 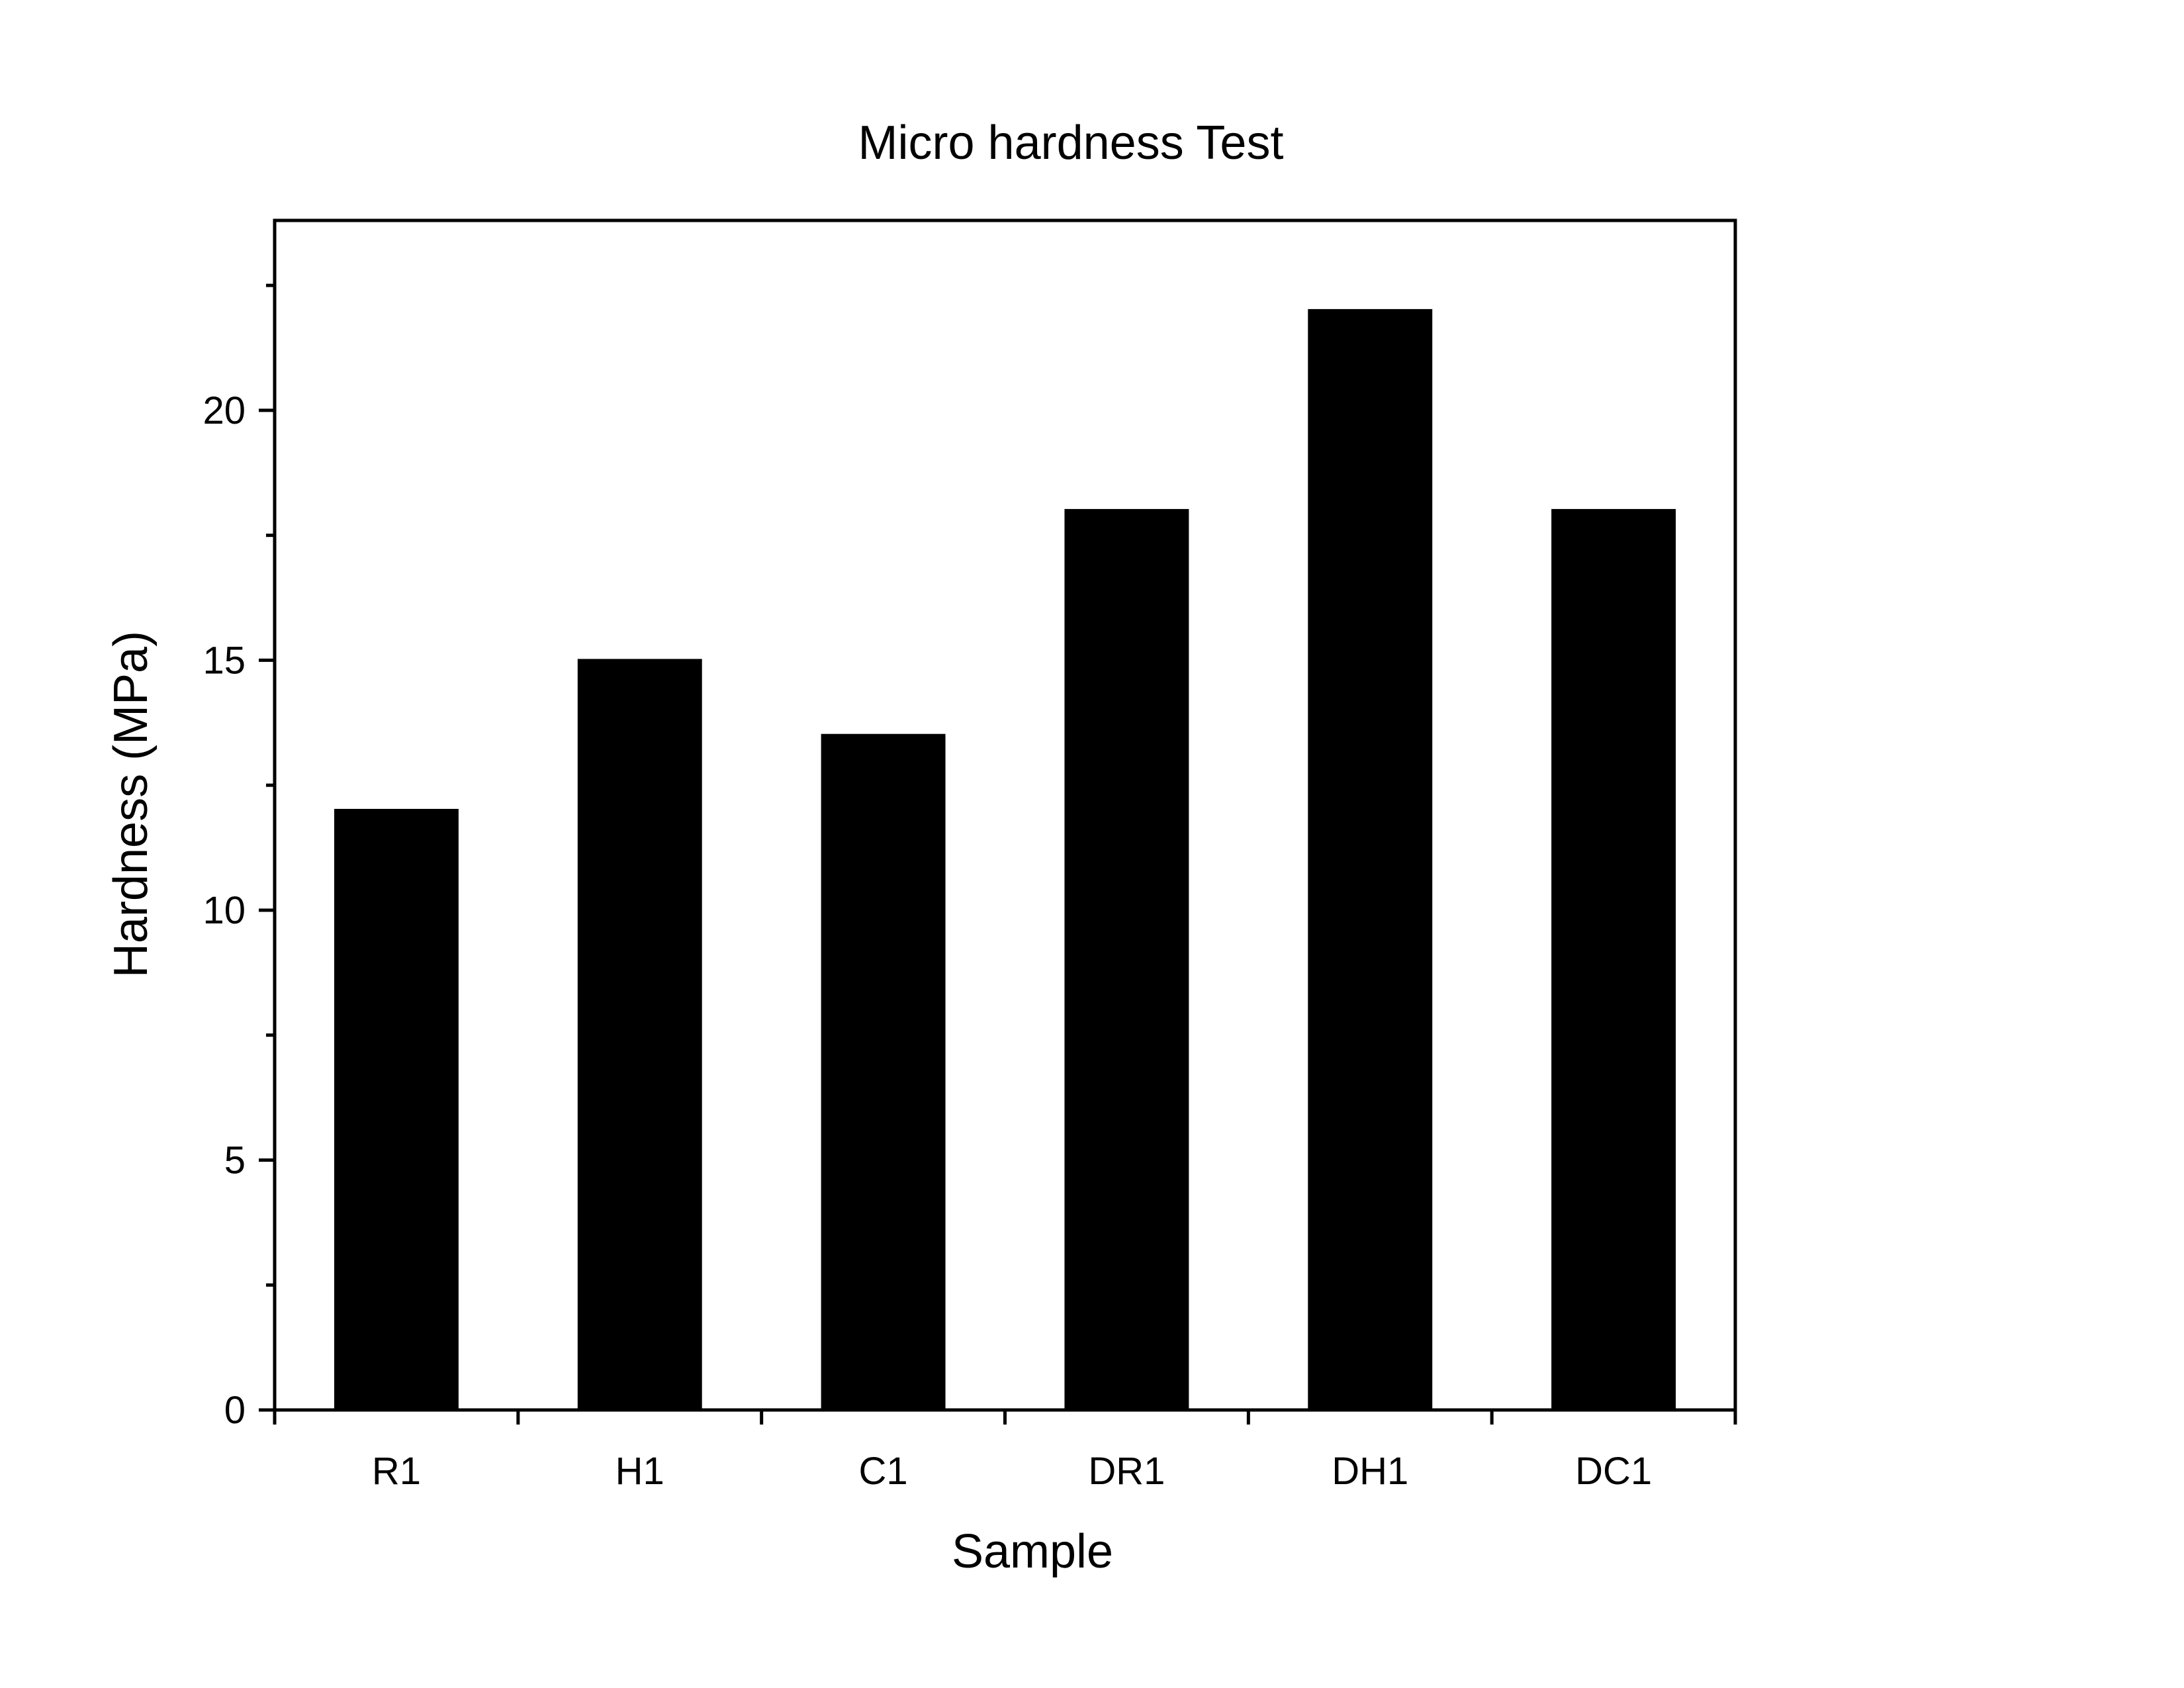 I want to click on y-axis: 0 5 10 15 20, so click(x=239, y=857).